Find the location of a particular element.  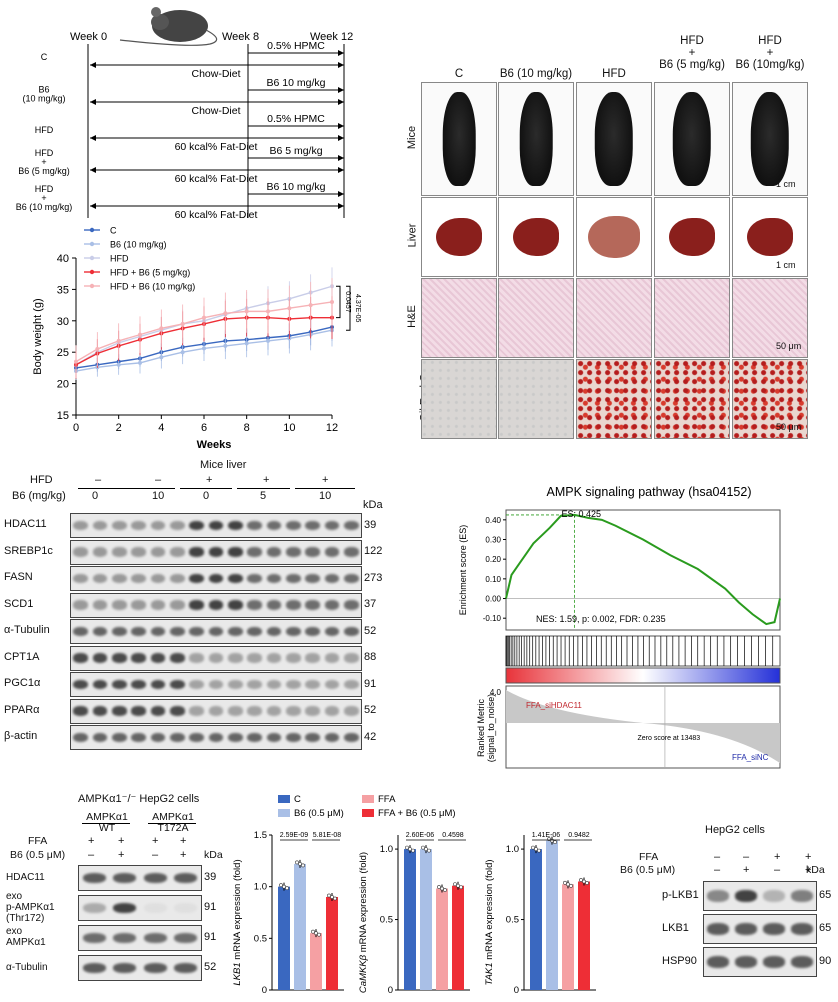

legend-entry: C is located at coordinates (297, 799).